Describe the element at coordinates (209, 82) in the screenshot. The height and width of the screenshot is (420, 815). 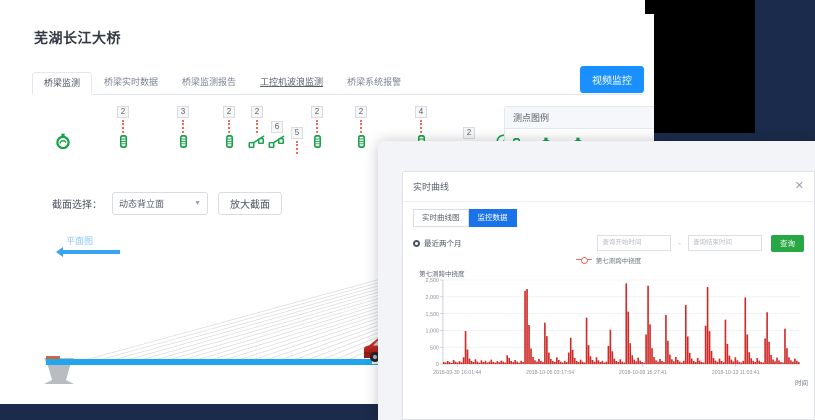
I see `tab-2: 桥梁监测报告` at that location.